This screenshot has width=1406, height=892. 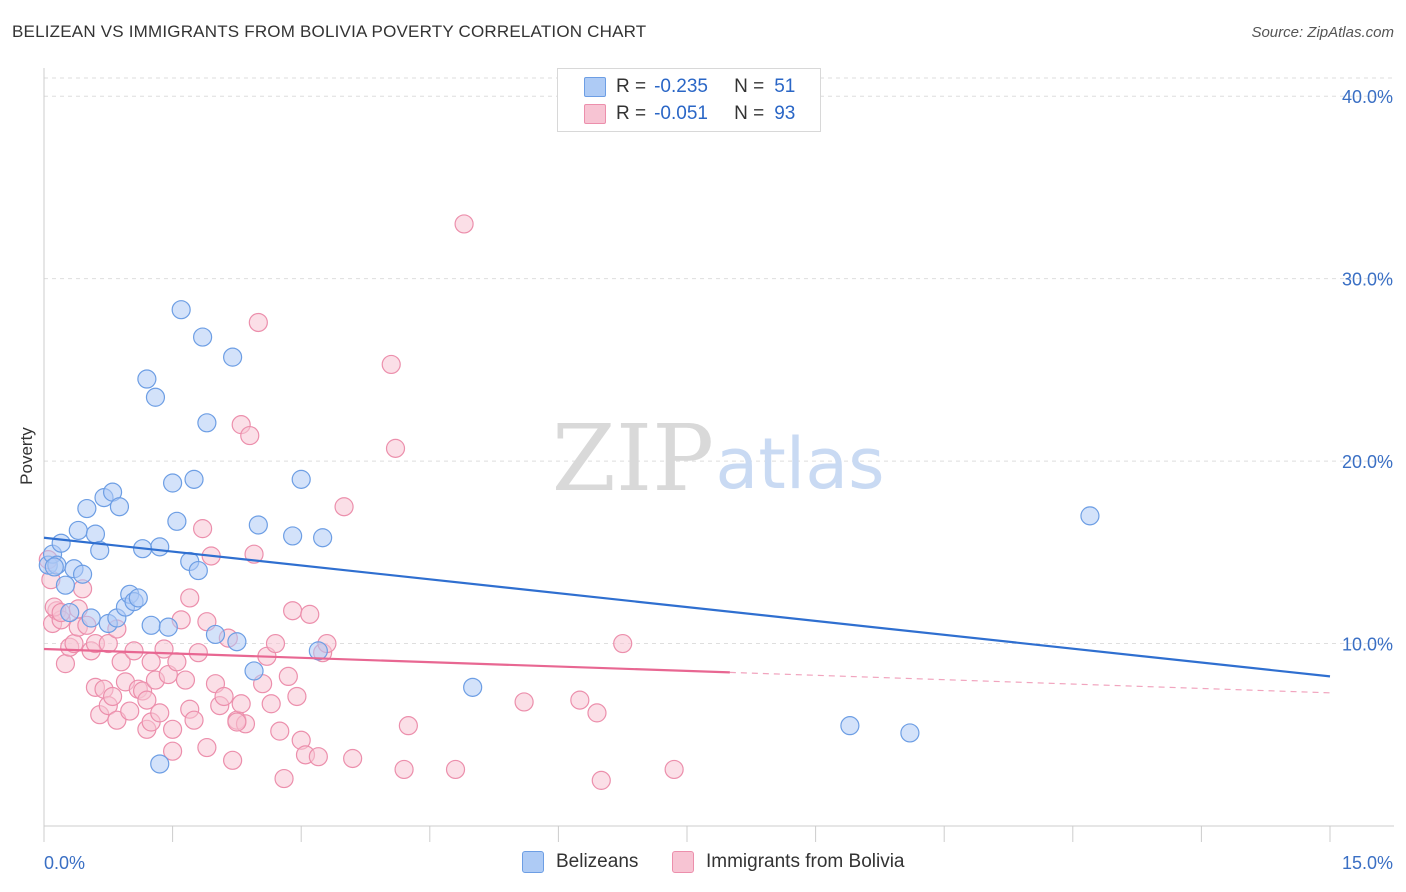 What do you see at coordinates (799, 464) in the screenshot?
I see `watermark-atlas: atlas` at bounding box center [799, 464].